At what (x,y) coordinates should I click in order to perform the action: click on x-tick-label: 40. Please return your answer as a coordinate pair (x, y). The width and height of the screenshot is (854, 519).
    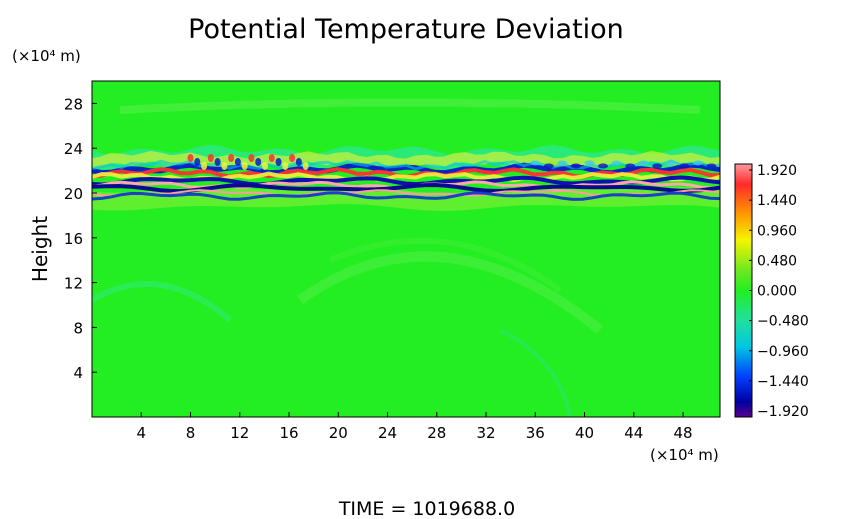
    Looking at the image, I should click on (584, 433).